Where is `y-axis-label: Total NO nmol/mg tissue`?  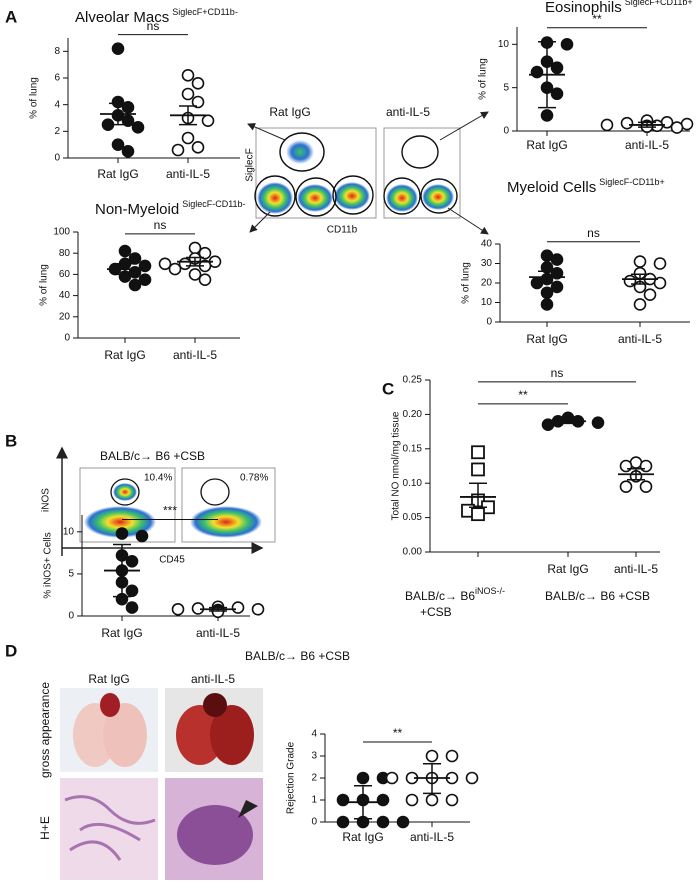 y-axis-label: Total NO nmol/mg tissue is located at coordinates (396, 465).